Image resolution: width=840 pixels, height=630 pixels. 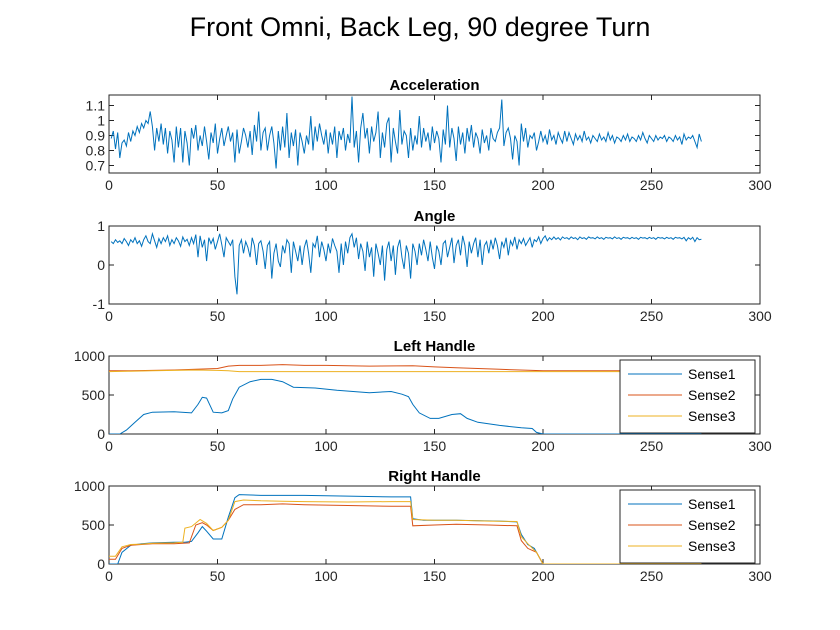 I want to click on y-tick-label: -1, so click(x=99, y=304).